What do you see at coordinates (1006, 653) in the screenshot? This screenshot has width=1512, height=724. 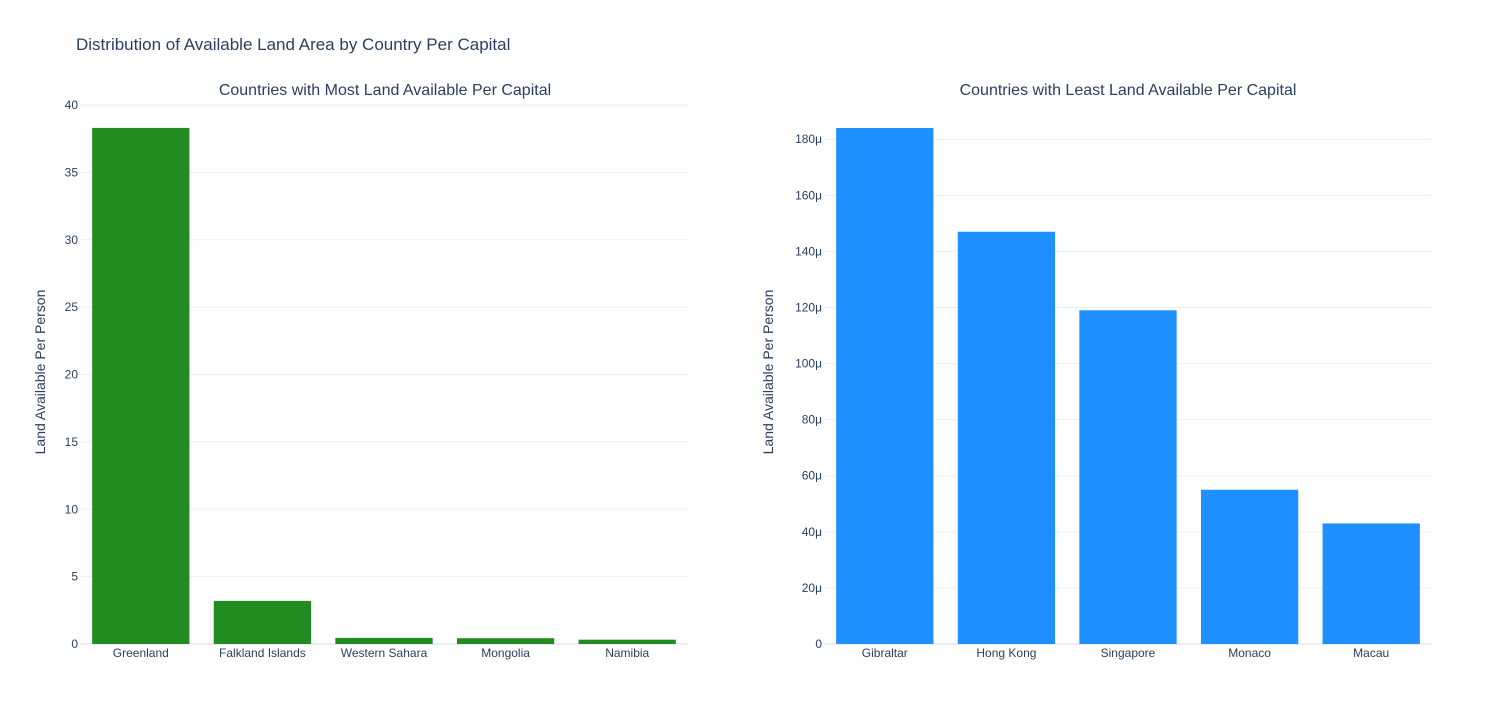 I see `right-x-tick-label: Hong Kong` at bounding box center [1006, 653].